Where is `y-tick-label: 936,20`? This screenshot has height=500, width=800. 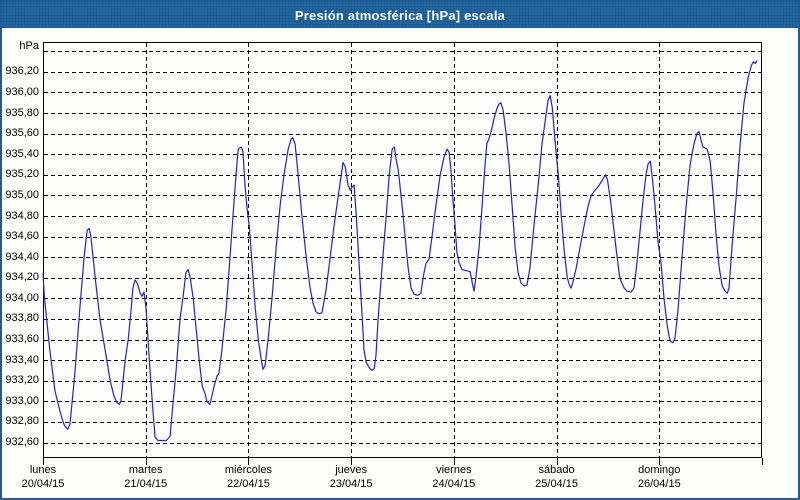 y-tick-label: 936,20 is located at coordinates (22, 71).